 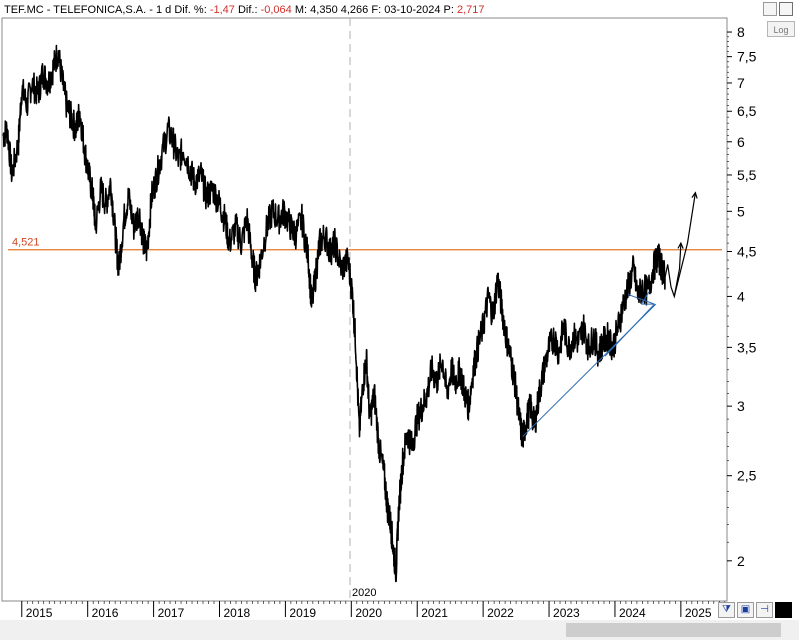 What do you see at coordinates (741, 211) in the screenshot?
I see `y-tick-label: 5` at bounding box center [741, 211].